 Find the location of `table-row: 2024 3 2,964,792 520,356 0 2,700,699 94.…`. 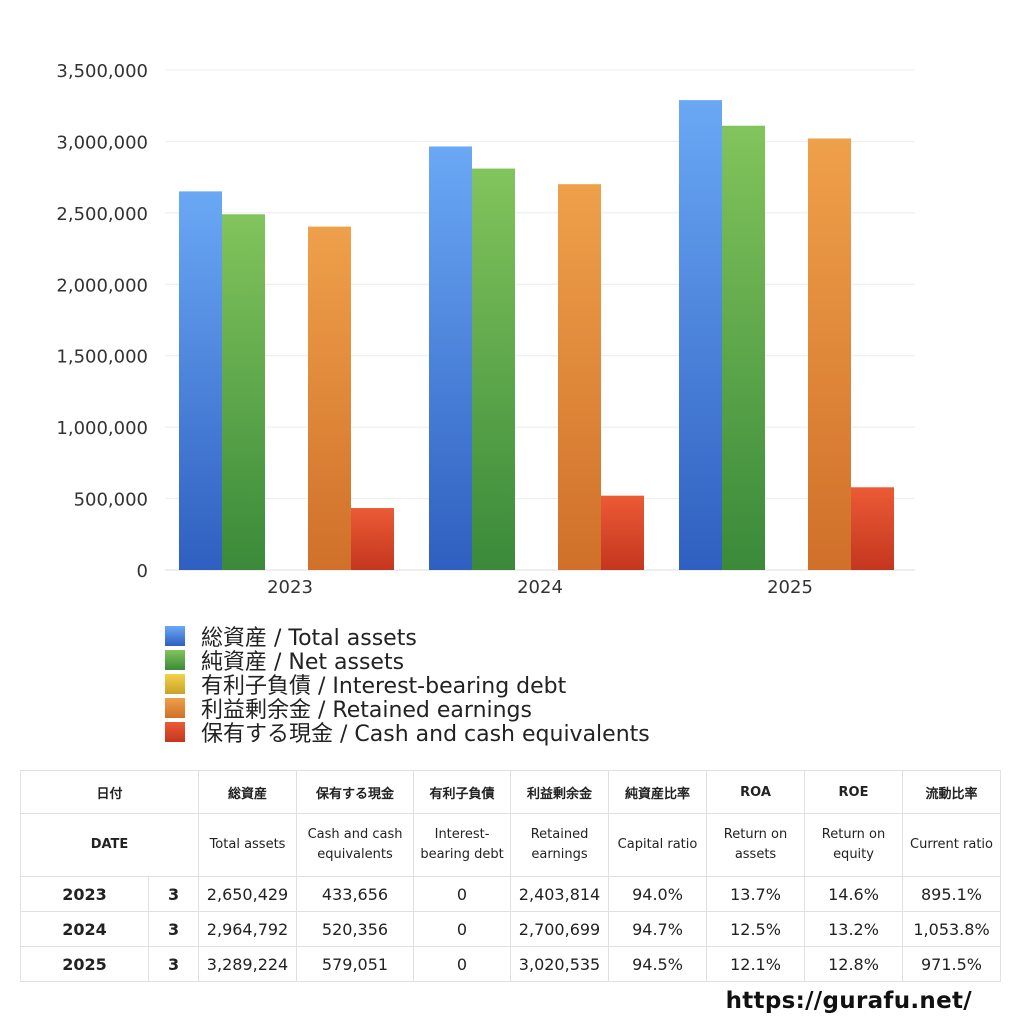

table-row: 2024 3 2,964,792 520,356 0 2,700,699 94.… is located at coordinates (511, 929).